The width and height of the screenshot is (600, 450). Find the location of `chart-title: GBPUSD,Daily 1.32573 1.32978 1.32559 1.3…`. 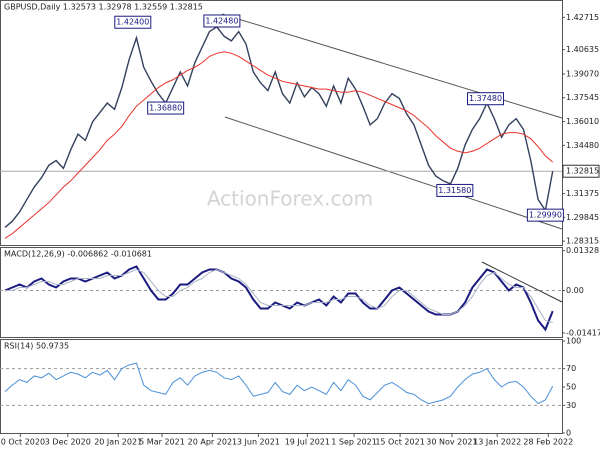

chart-title: GBPUSD,Daily 1.32573 1.32978 1.32559 1.3… is located at coordinates (103, 7).